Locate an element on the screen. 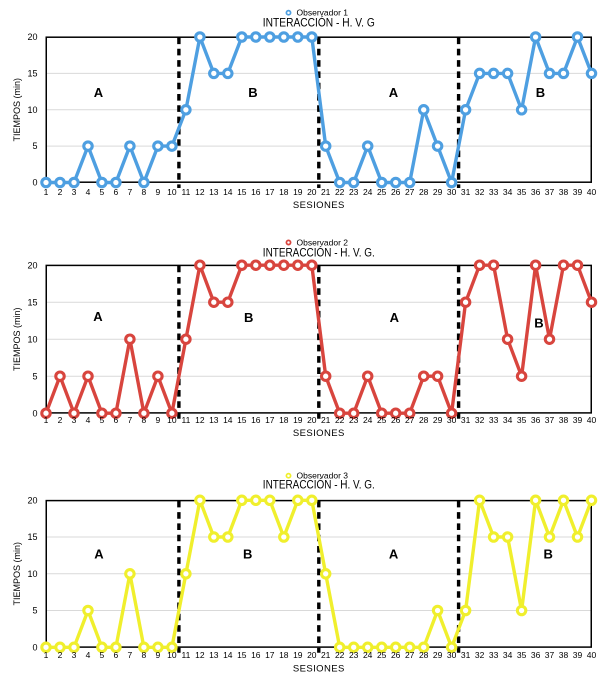 The image size is (605, 674). svg-text: 12 is located at coordinates (200, 655).